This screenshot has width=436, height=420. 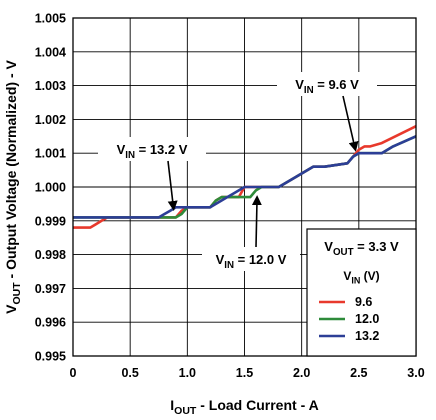 What do you see at coordinates (152, 151) in the screenshot?
I see `annotation-label: VIN = 13.2 V` at bounding box center [152, 151].